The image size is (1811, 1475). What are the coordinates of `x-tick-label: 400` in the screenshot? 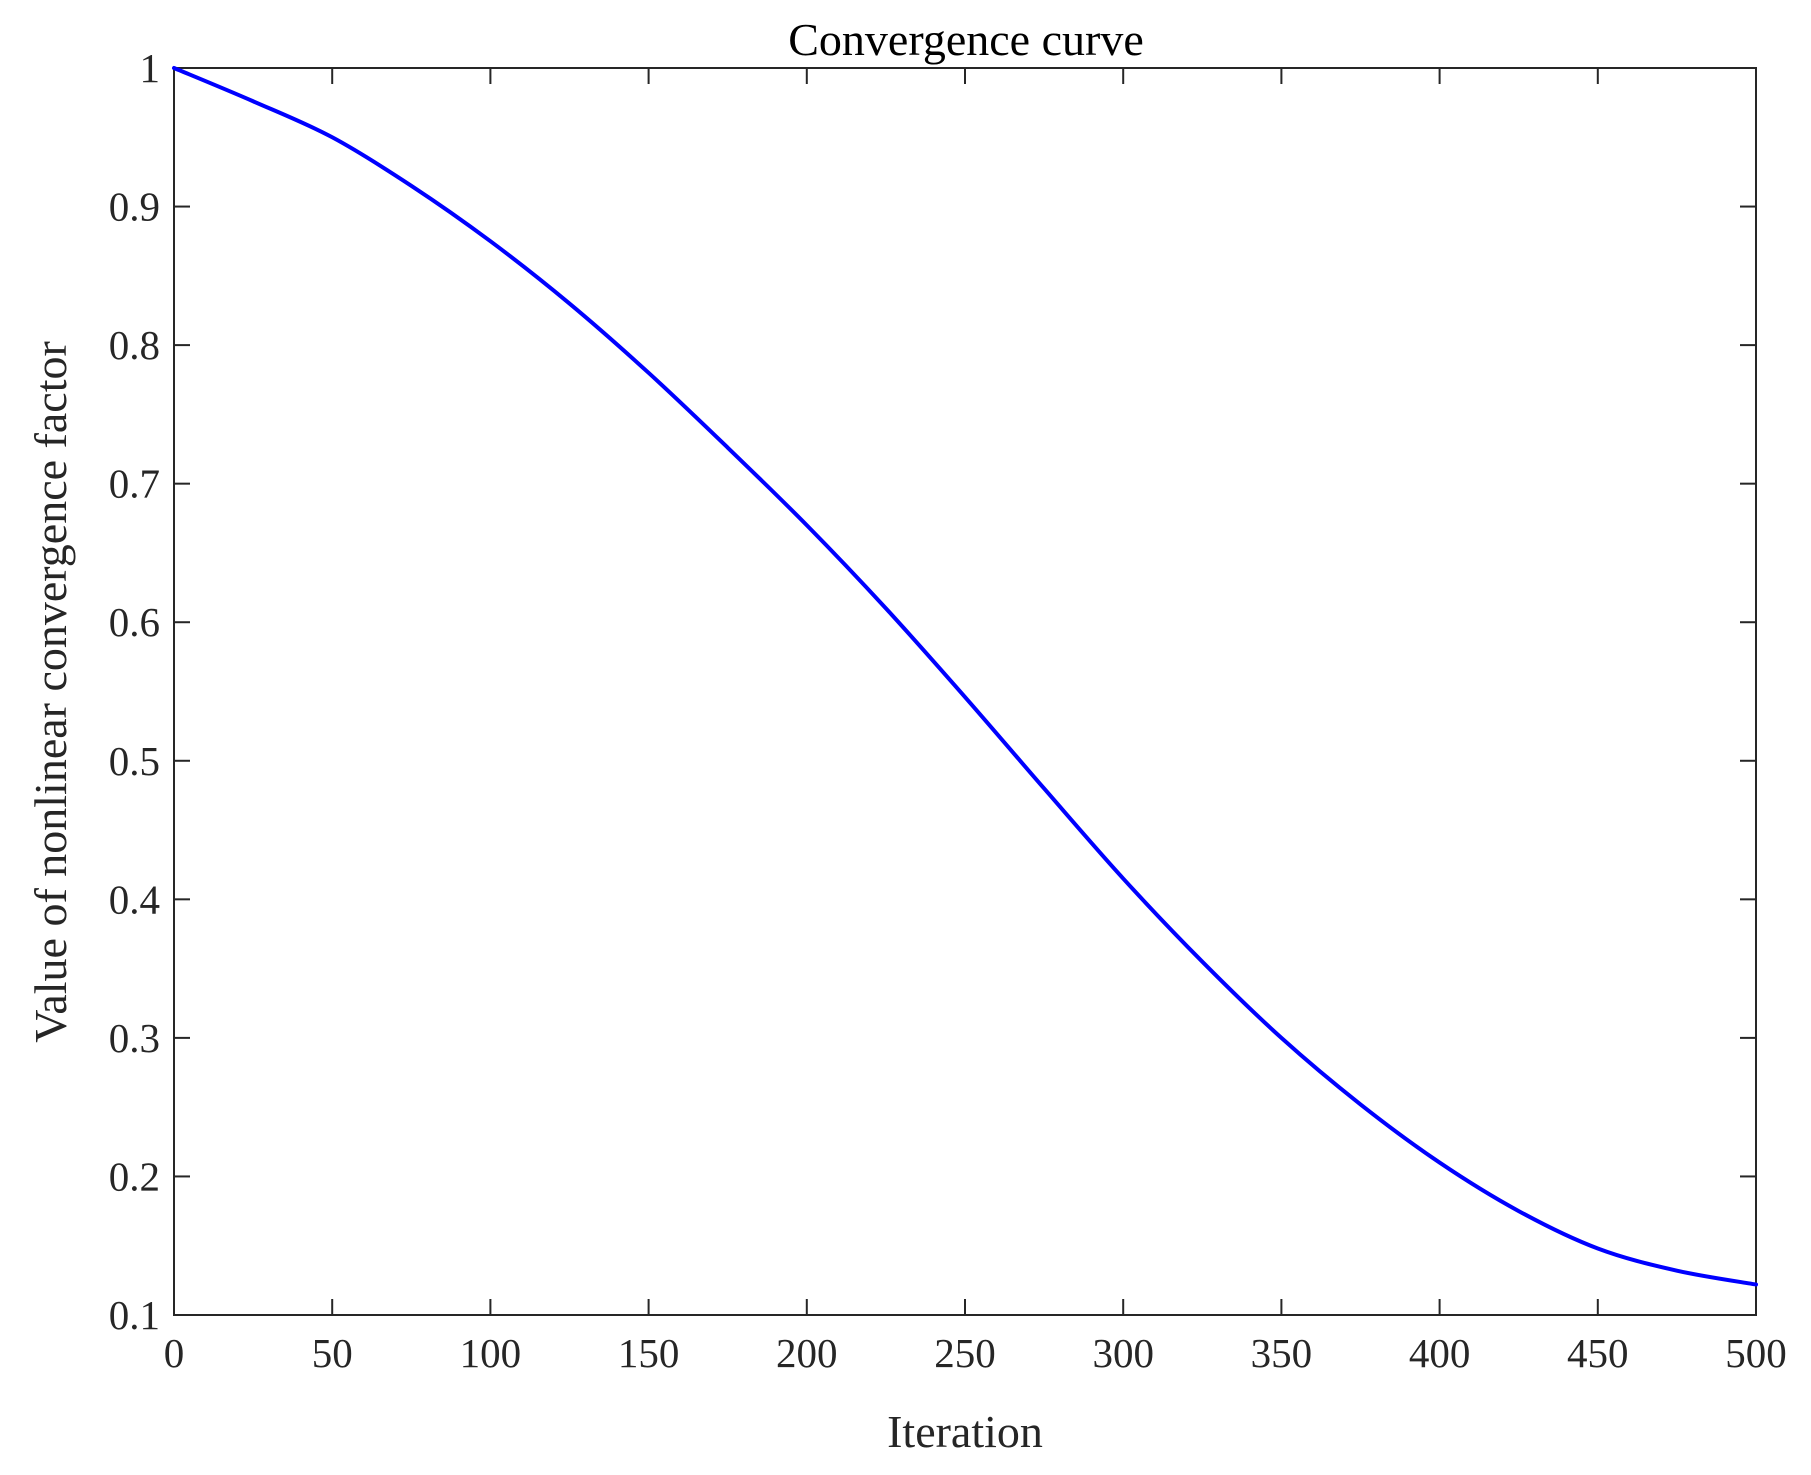 It's located at (1440, 1353).